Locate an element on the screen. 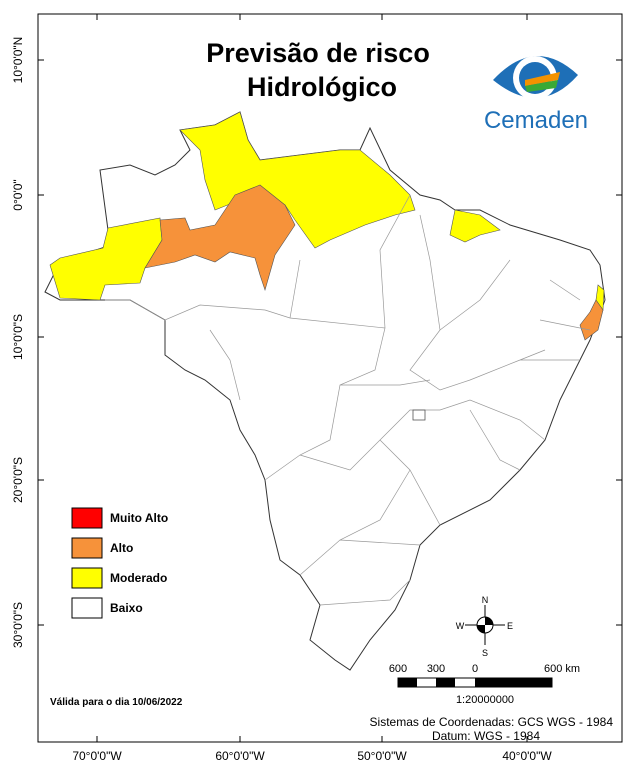 The width and height of the screenshot is (642, 773). compass-label: W is located at coordinates (460, 626).